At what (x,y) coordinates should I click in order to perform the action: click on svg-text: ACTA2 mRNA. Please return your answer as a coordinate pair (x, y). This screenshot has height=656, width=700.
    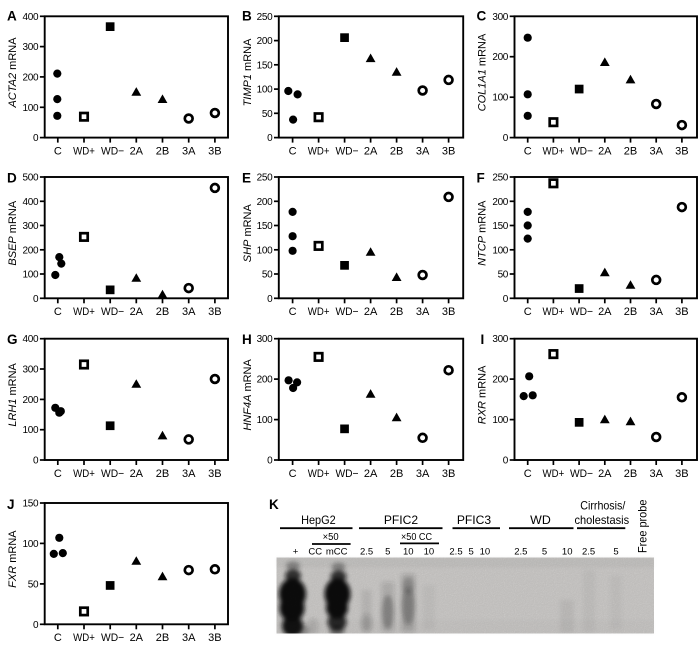
    Looking at the image, I should click on (13, 73).